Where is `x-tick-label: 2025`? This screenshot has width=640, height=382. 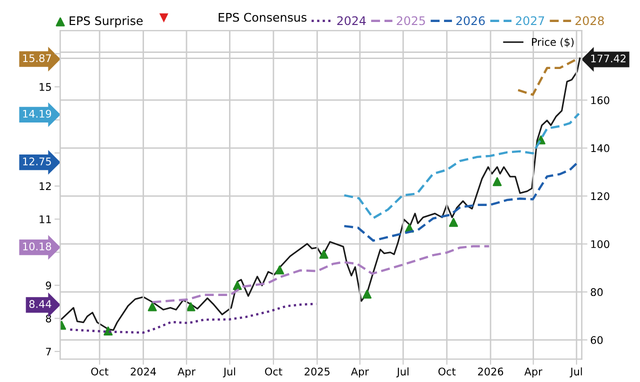 x-tick-label: 2025 is located at coordinates (317, 372).